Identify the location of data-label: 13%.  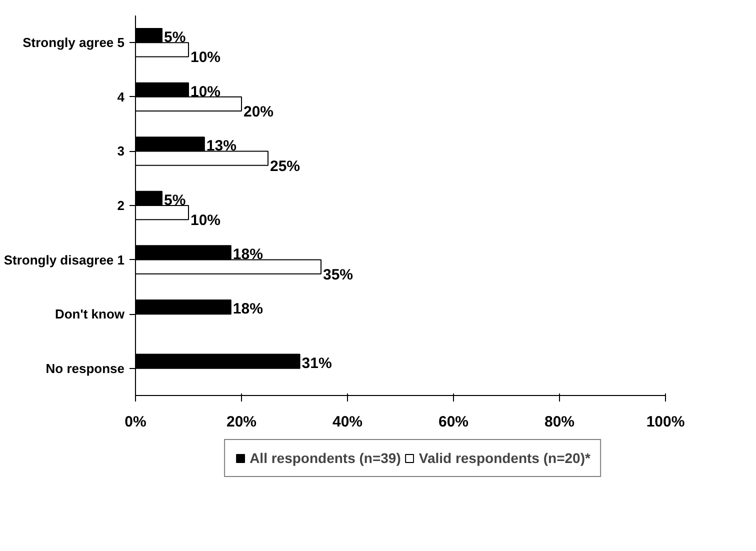
(221, 146).